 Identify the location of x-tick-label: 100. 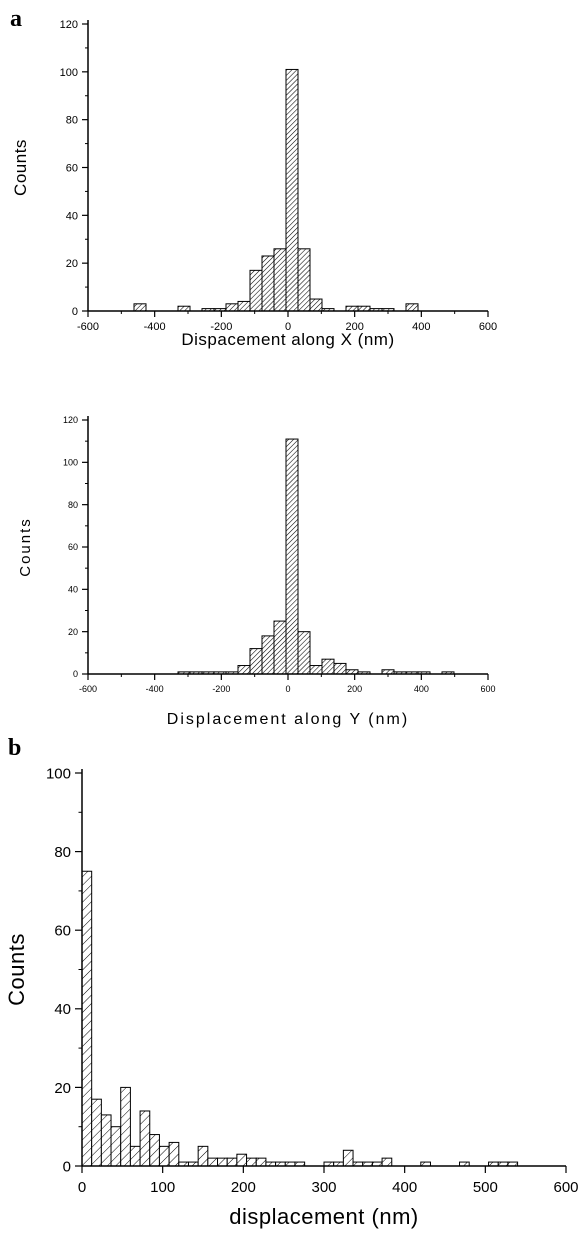
(162, 1187).